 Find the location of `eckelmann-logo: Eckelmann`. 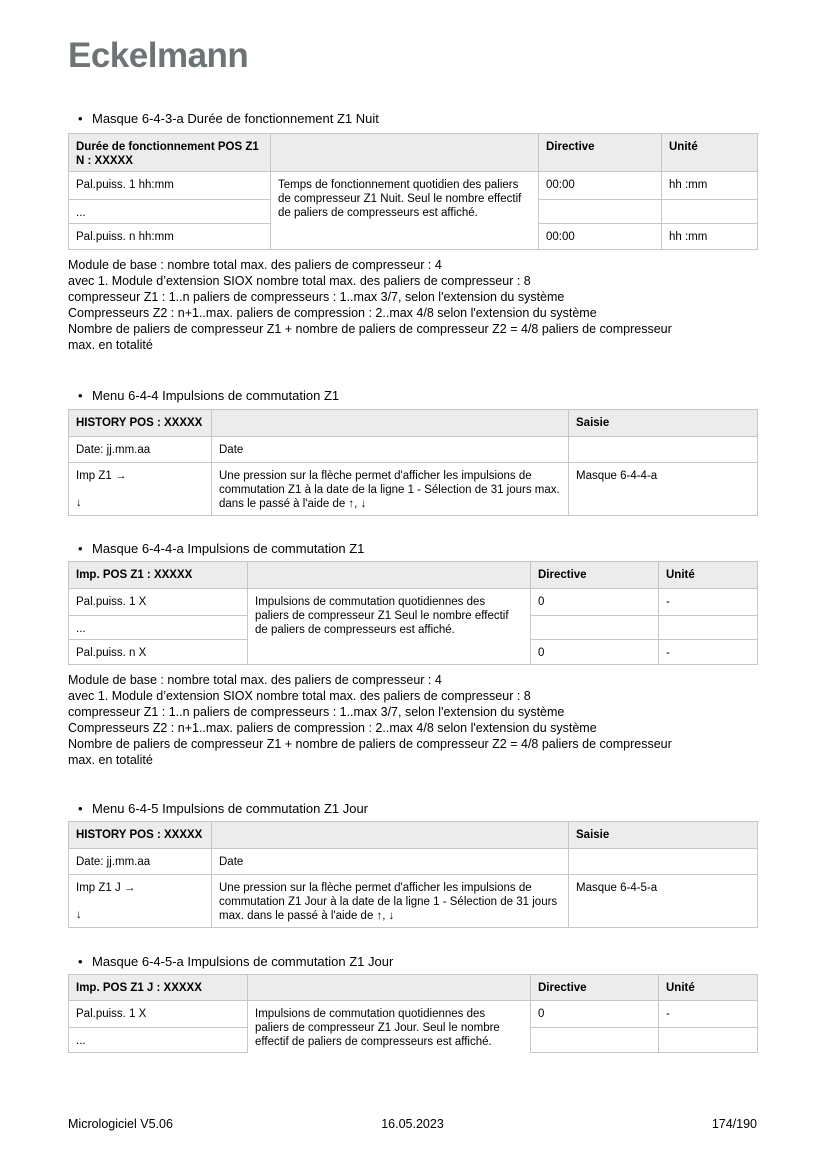

eckelmann-logo: Eckelmann is located at coordinates (158, 55).